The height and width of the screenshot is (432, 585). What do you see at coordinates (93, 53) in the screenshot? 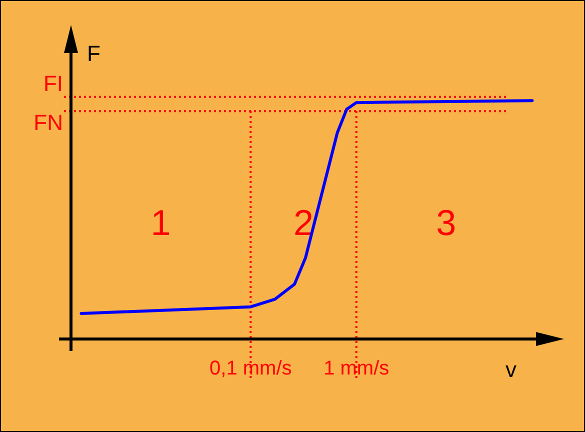
I see `y-axis-title: F` at bounding box center [93, 53].